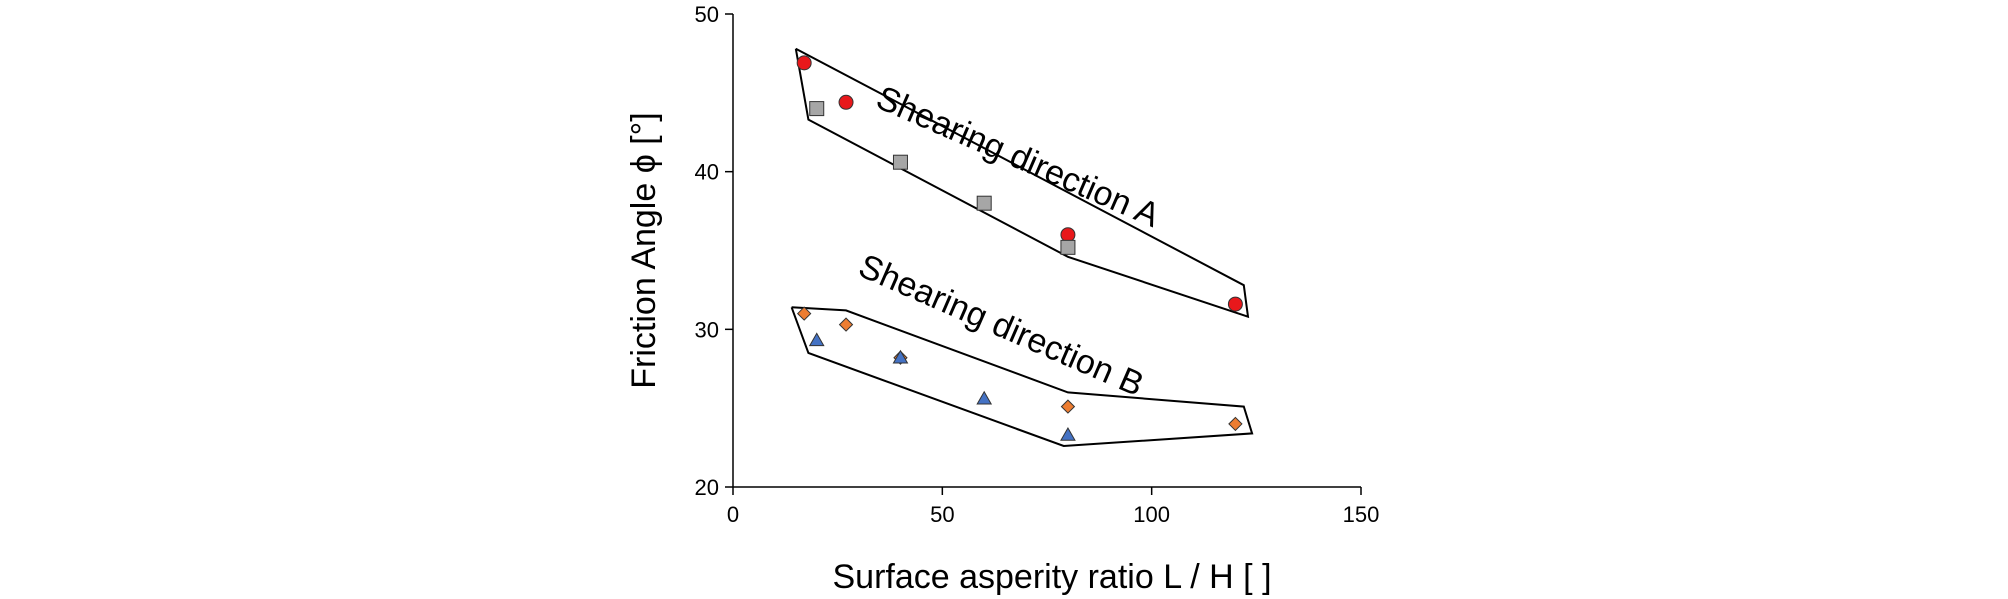 Image resolution: width=2008 pixels, height=599 pixels. Describe the element at coordinates (1051, 577) in the screenshot. I see `x-axis-title: Surface asperity ratio L / H [ ]` at that location.